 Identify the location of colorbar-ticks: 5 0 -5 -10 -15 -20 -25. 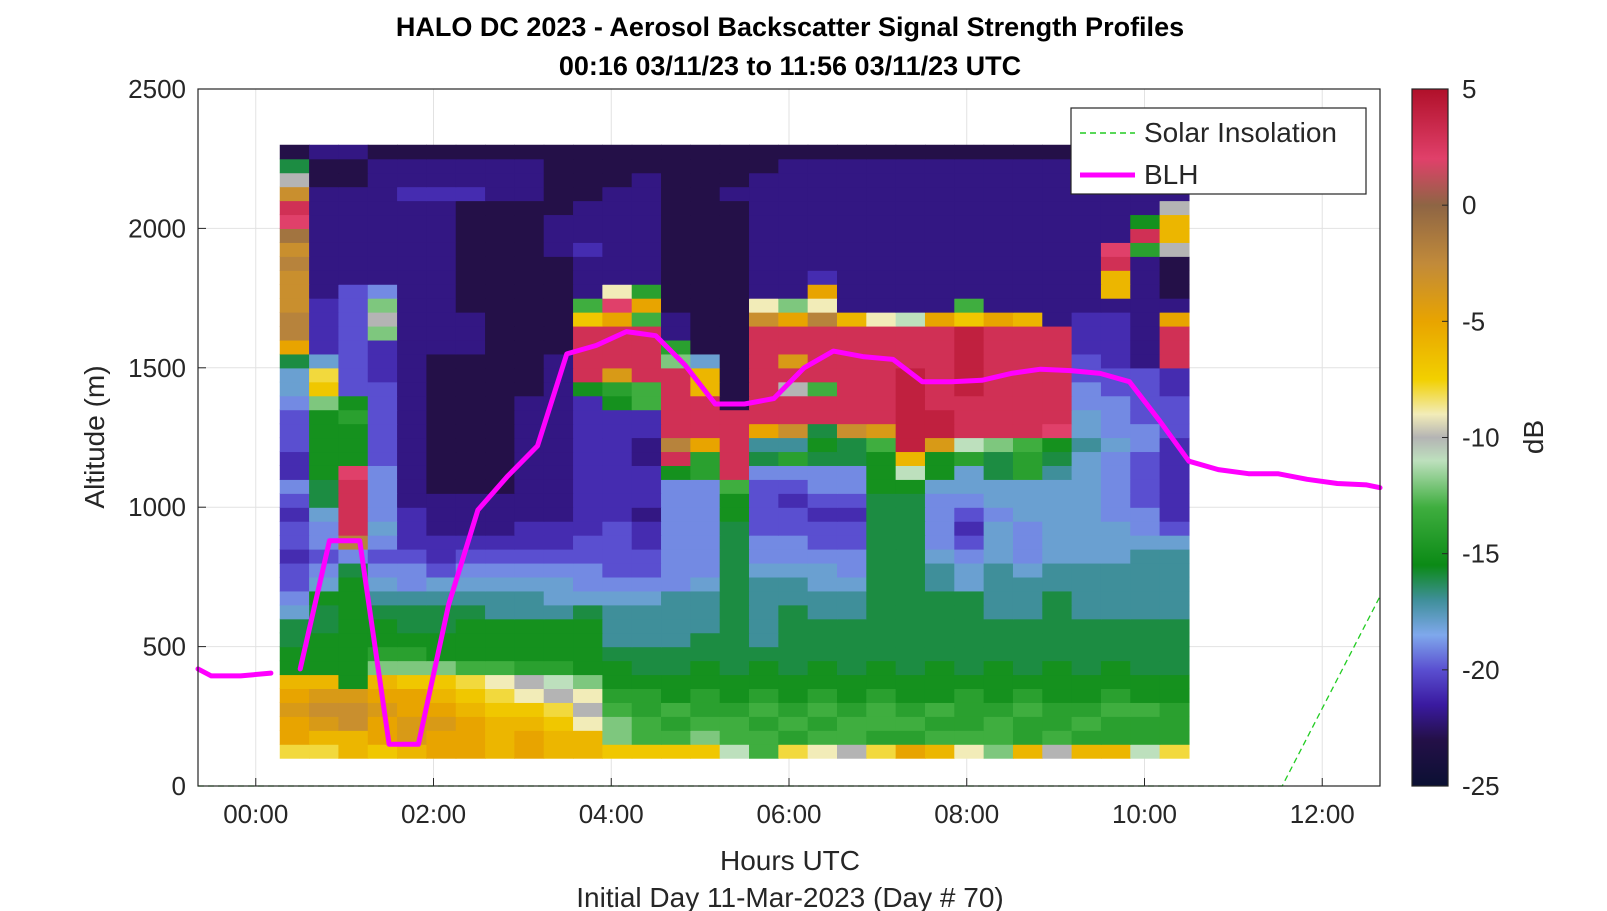
(1471, 437).